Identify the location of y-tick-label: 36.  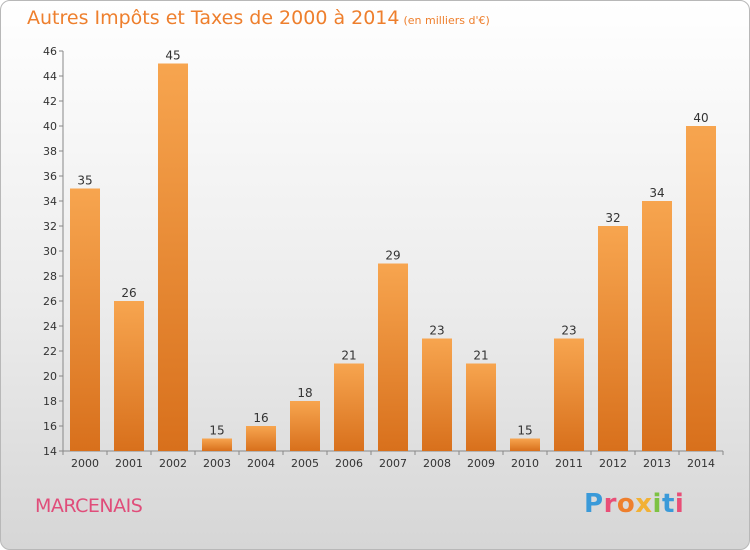
(50, 176).